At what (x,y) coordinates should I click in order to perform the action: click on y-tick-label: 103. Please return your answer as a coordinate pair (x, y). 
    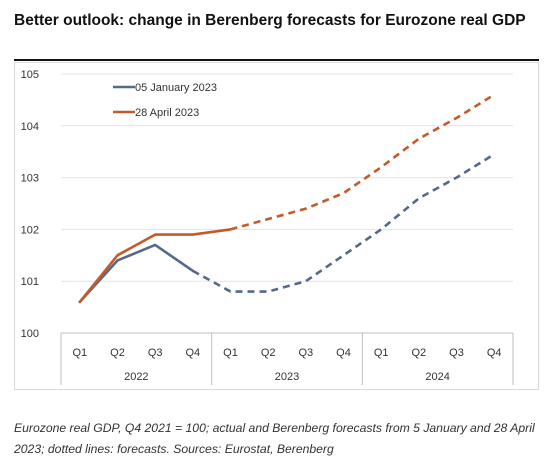
    Looking at the image, I should click on (30, 179).